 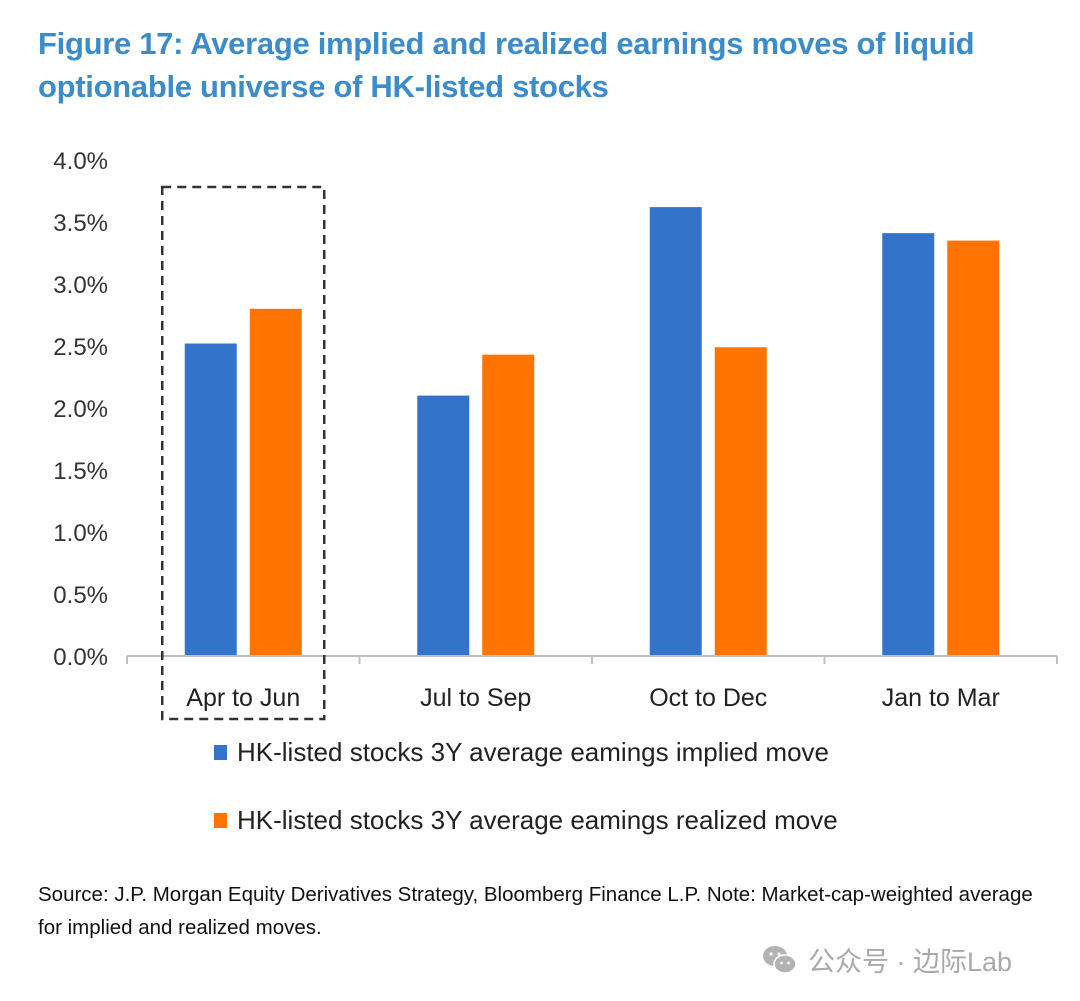 What do you see at coordinates (80, 595) in the screenshot?
I see `y-tick-label: 0.5%` at bounding box center [80, 595].